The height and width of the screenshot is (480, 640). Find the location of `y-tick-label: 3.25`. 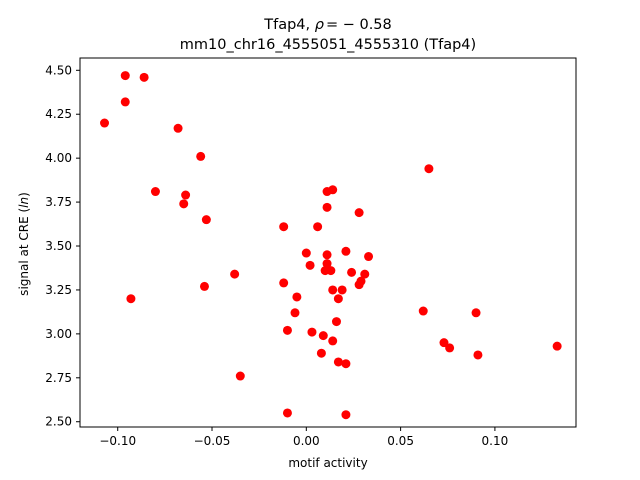

y-tick-label: 3.25 is located at coordinates (58, 290).